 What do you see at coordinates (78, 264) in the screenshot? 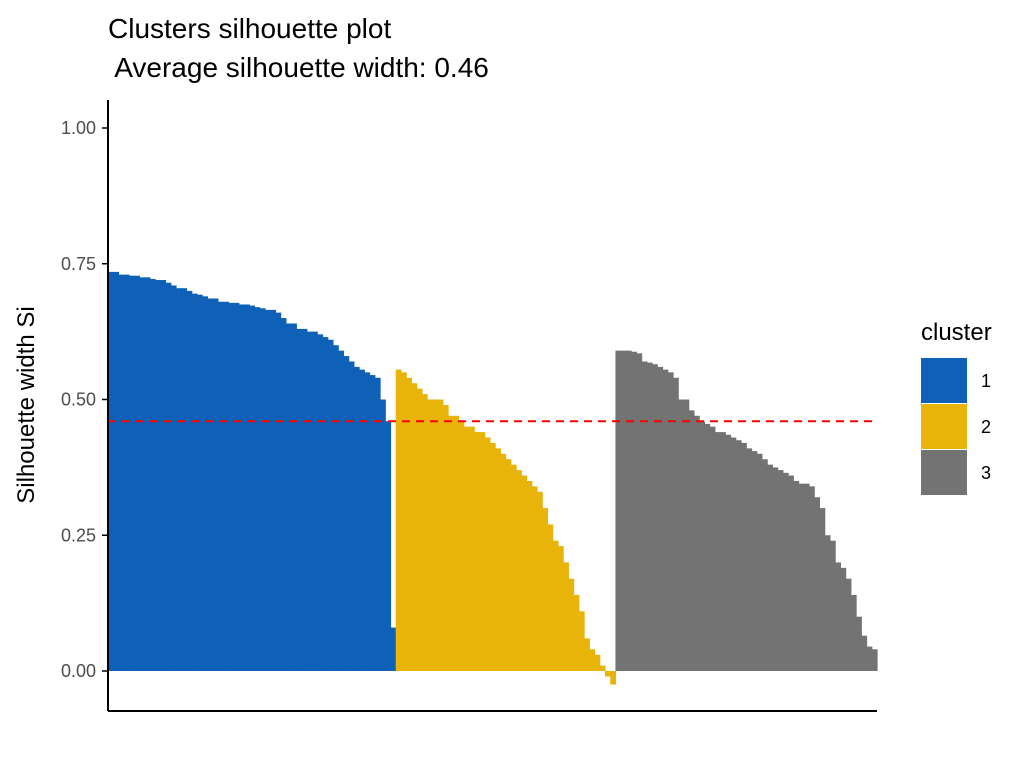
I see `y-tick-label: 0.75` at bounding box center [78, 264].